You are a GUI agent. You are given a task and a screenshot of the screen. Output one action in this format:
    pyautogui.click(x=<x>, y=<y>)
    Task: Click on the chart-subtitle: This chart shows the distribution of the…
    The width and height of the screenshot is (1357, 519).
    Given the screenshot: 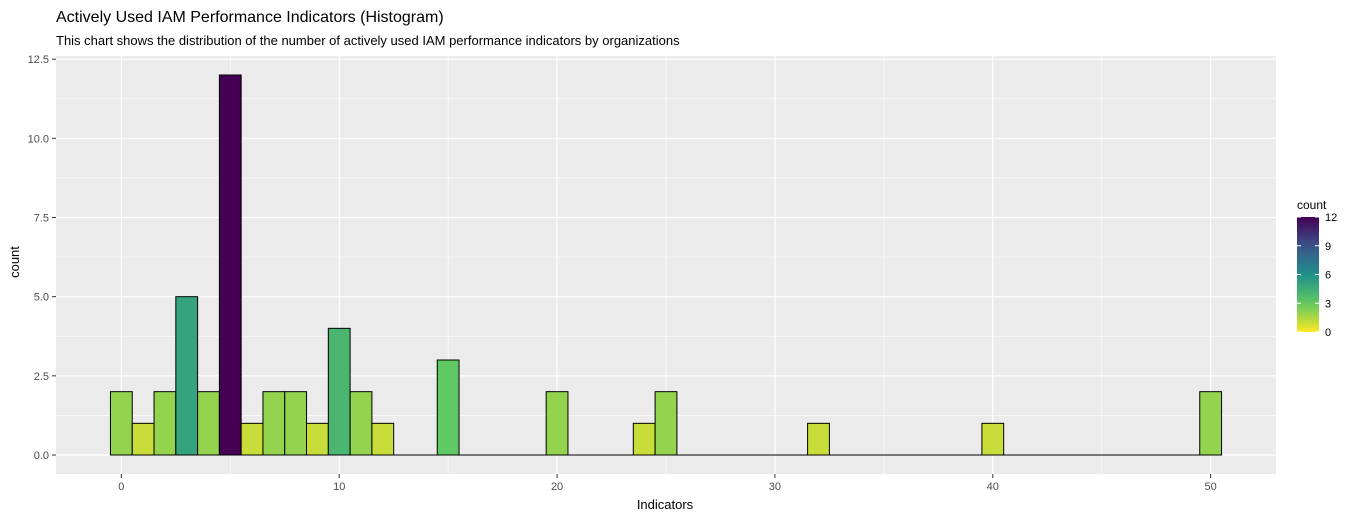 What is the action you would take?
    pyautogui.click(x=368, y=40)
    